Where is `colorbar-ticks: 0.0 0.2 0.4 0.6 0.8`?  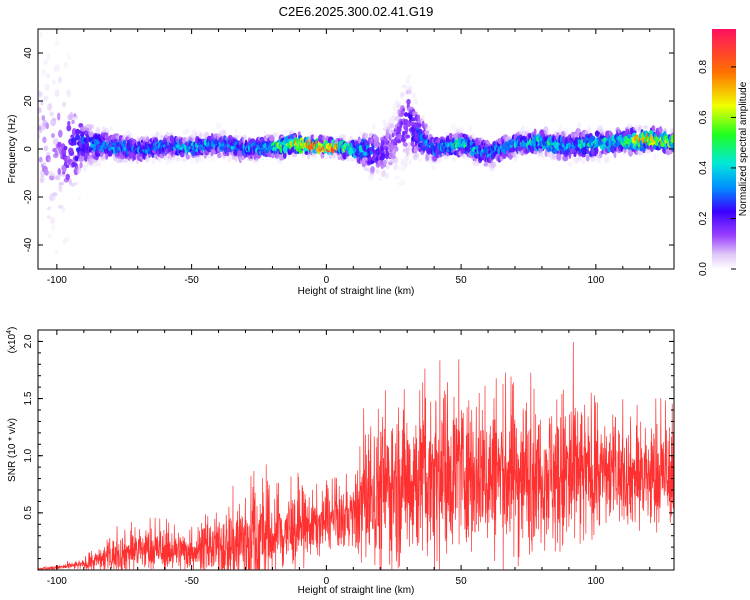 colorbar-ticks: 0.0 0.2 0.4 0.6 0.8 is located at coordinates (717, 168).